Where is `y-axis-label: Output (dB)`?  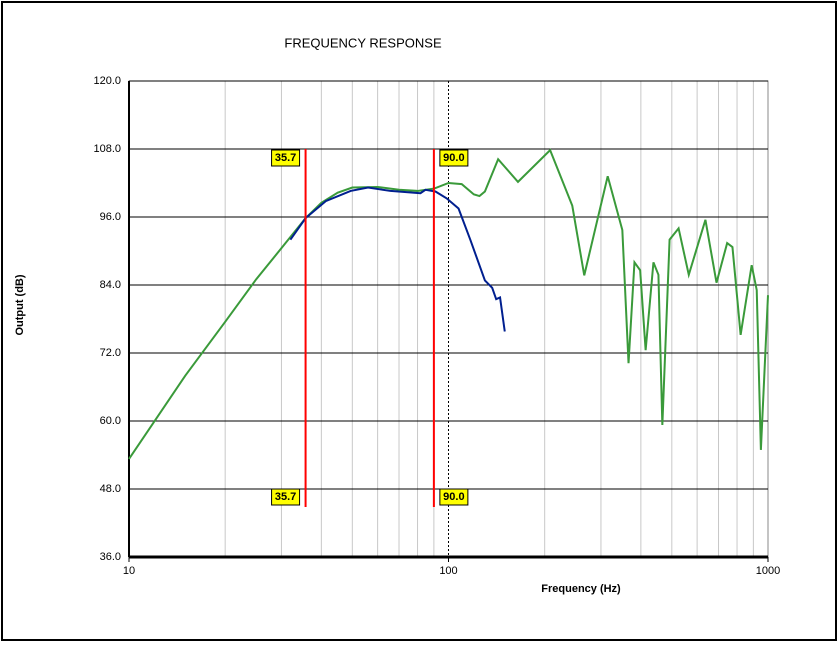 y-axis-label: Output (dB) is located at coordinates (20, 304).